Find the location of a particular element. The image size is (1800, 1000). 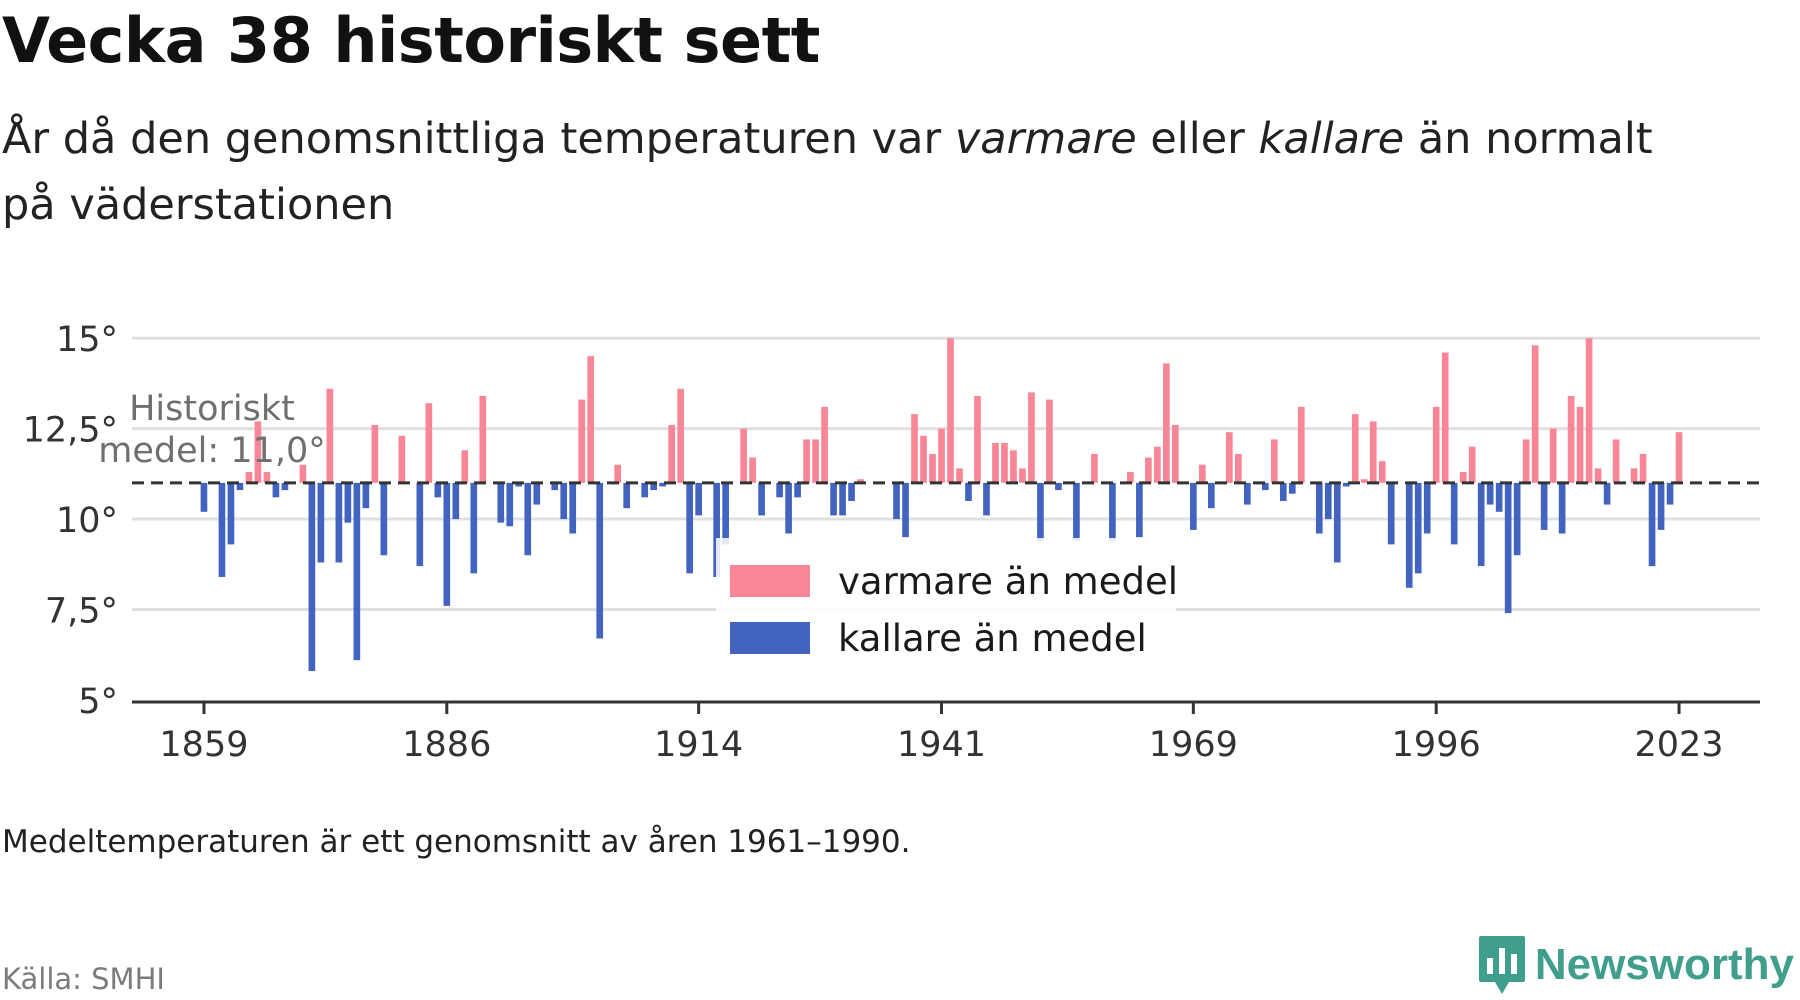

bar-1952 is located at coordinates (1040, 511).